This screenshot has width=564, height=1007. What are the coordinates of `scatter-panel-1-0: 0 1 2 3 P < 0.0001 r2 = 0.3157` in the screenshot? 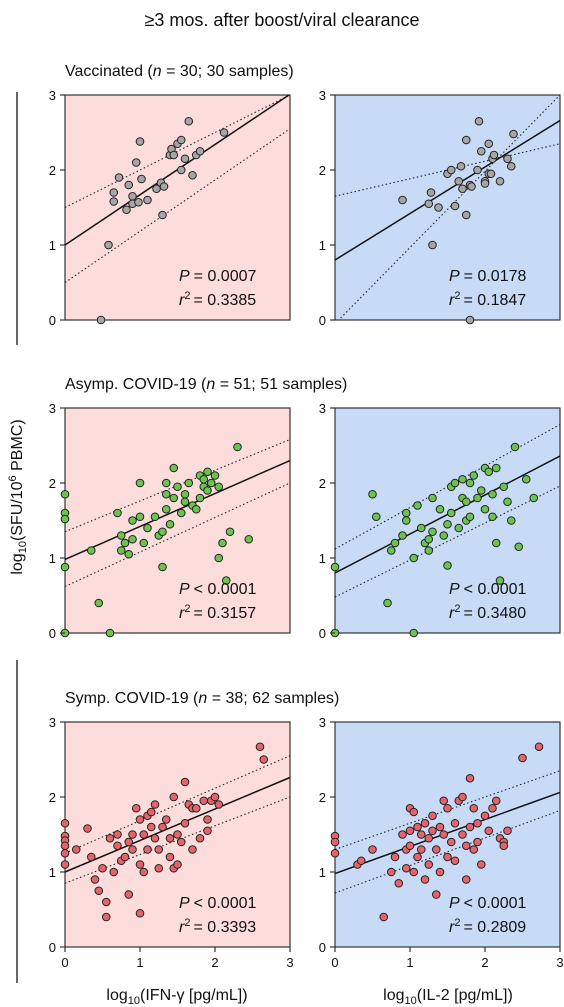 It's located at (170, 521).